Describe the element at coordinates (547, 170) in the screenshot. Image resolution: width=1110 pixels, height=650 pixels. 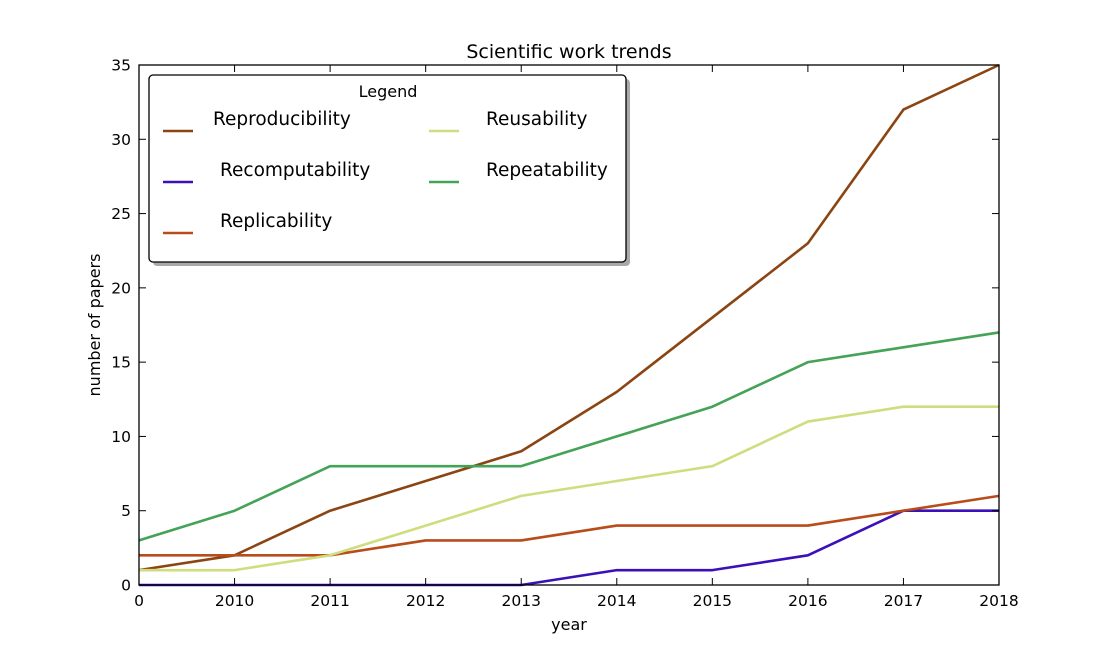
I see `legend-label-repeatability: Repeatability` at that location.